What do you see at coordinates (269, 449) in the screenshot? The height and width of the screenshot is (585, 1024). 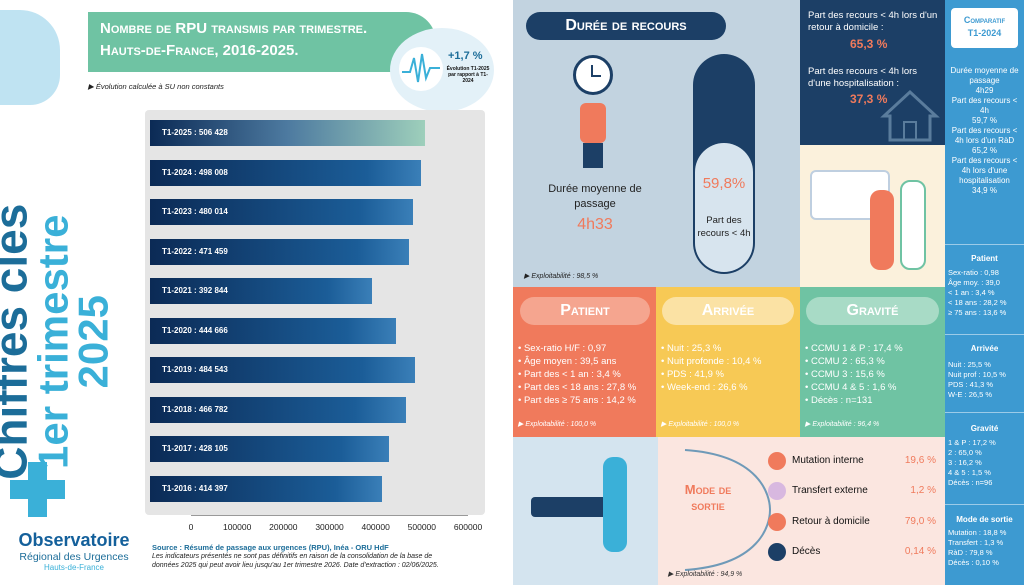 I see `bar-T1-2017` at bounding box center [269, 449].